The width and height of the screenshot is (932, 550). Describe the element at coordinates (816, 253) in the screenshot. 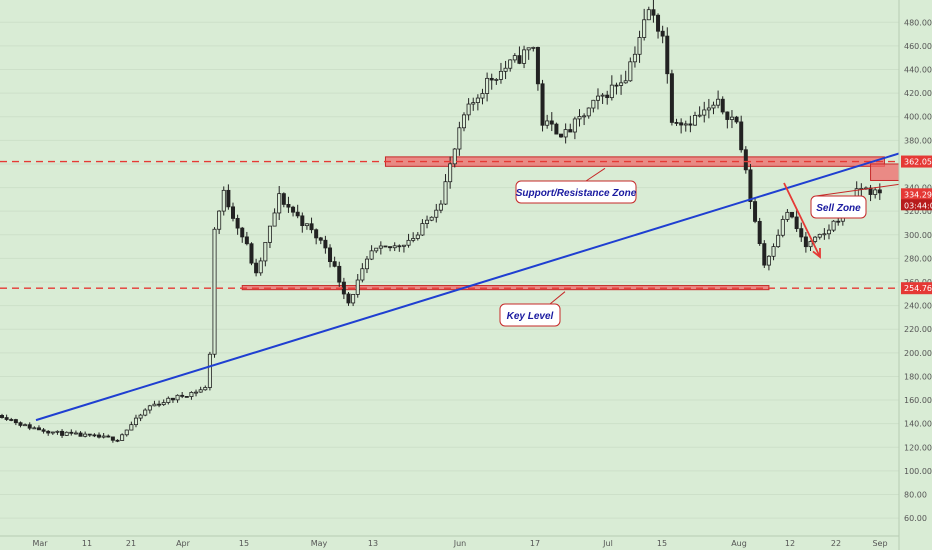

I see `sell-arrow-head` at that location.